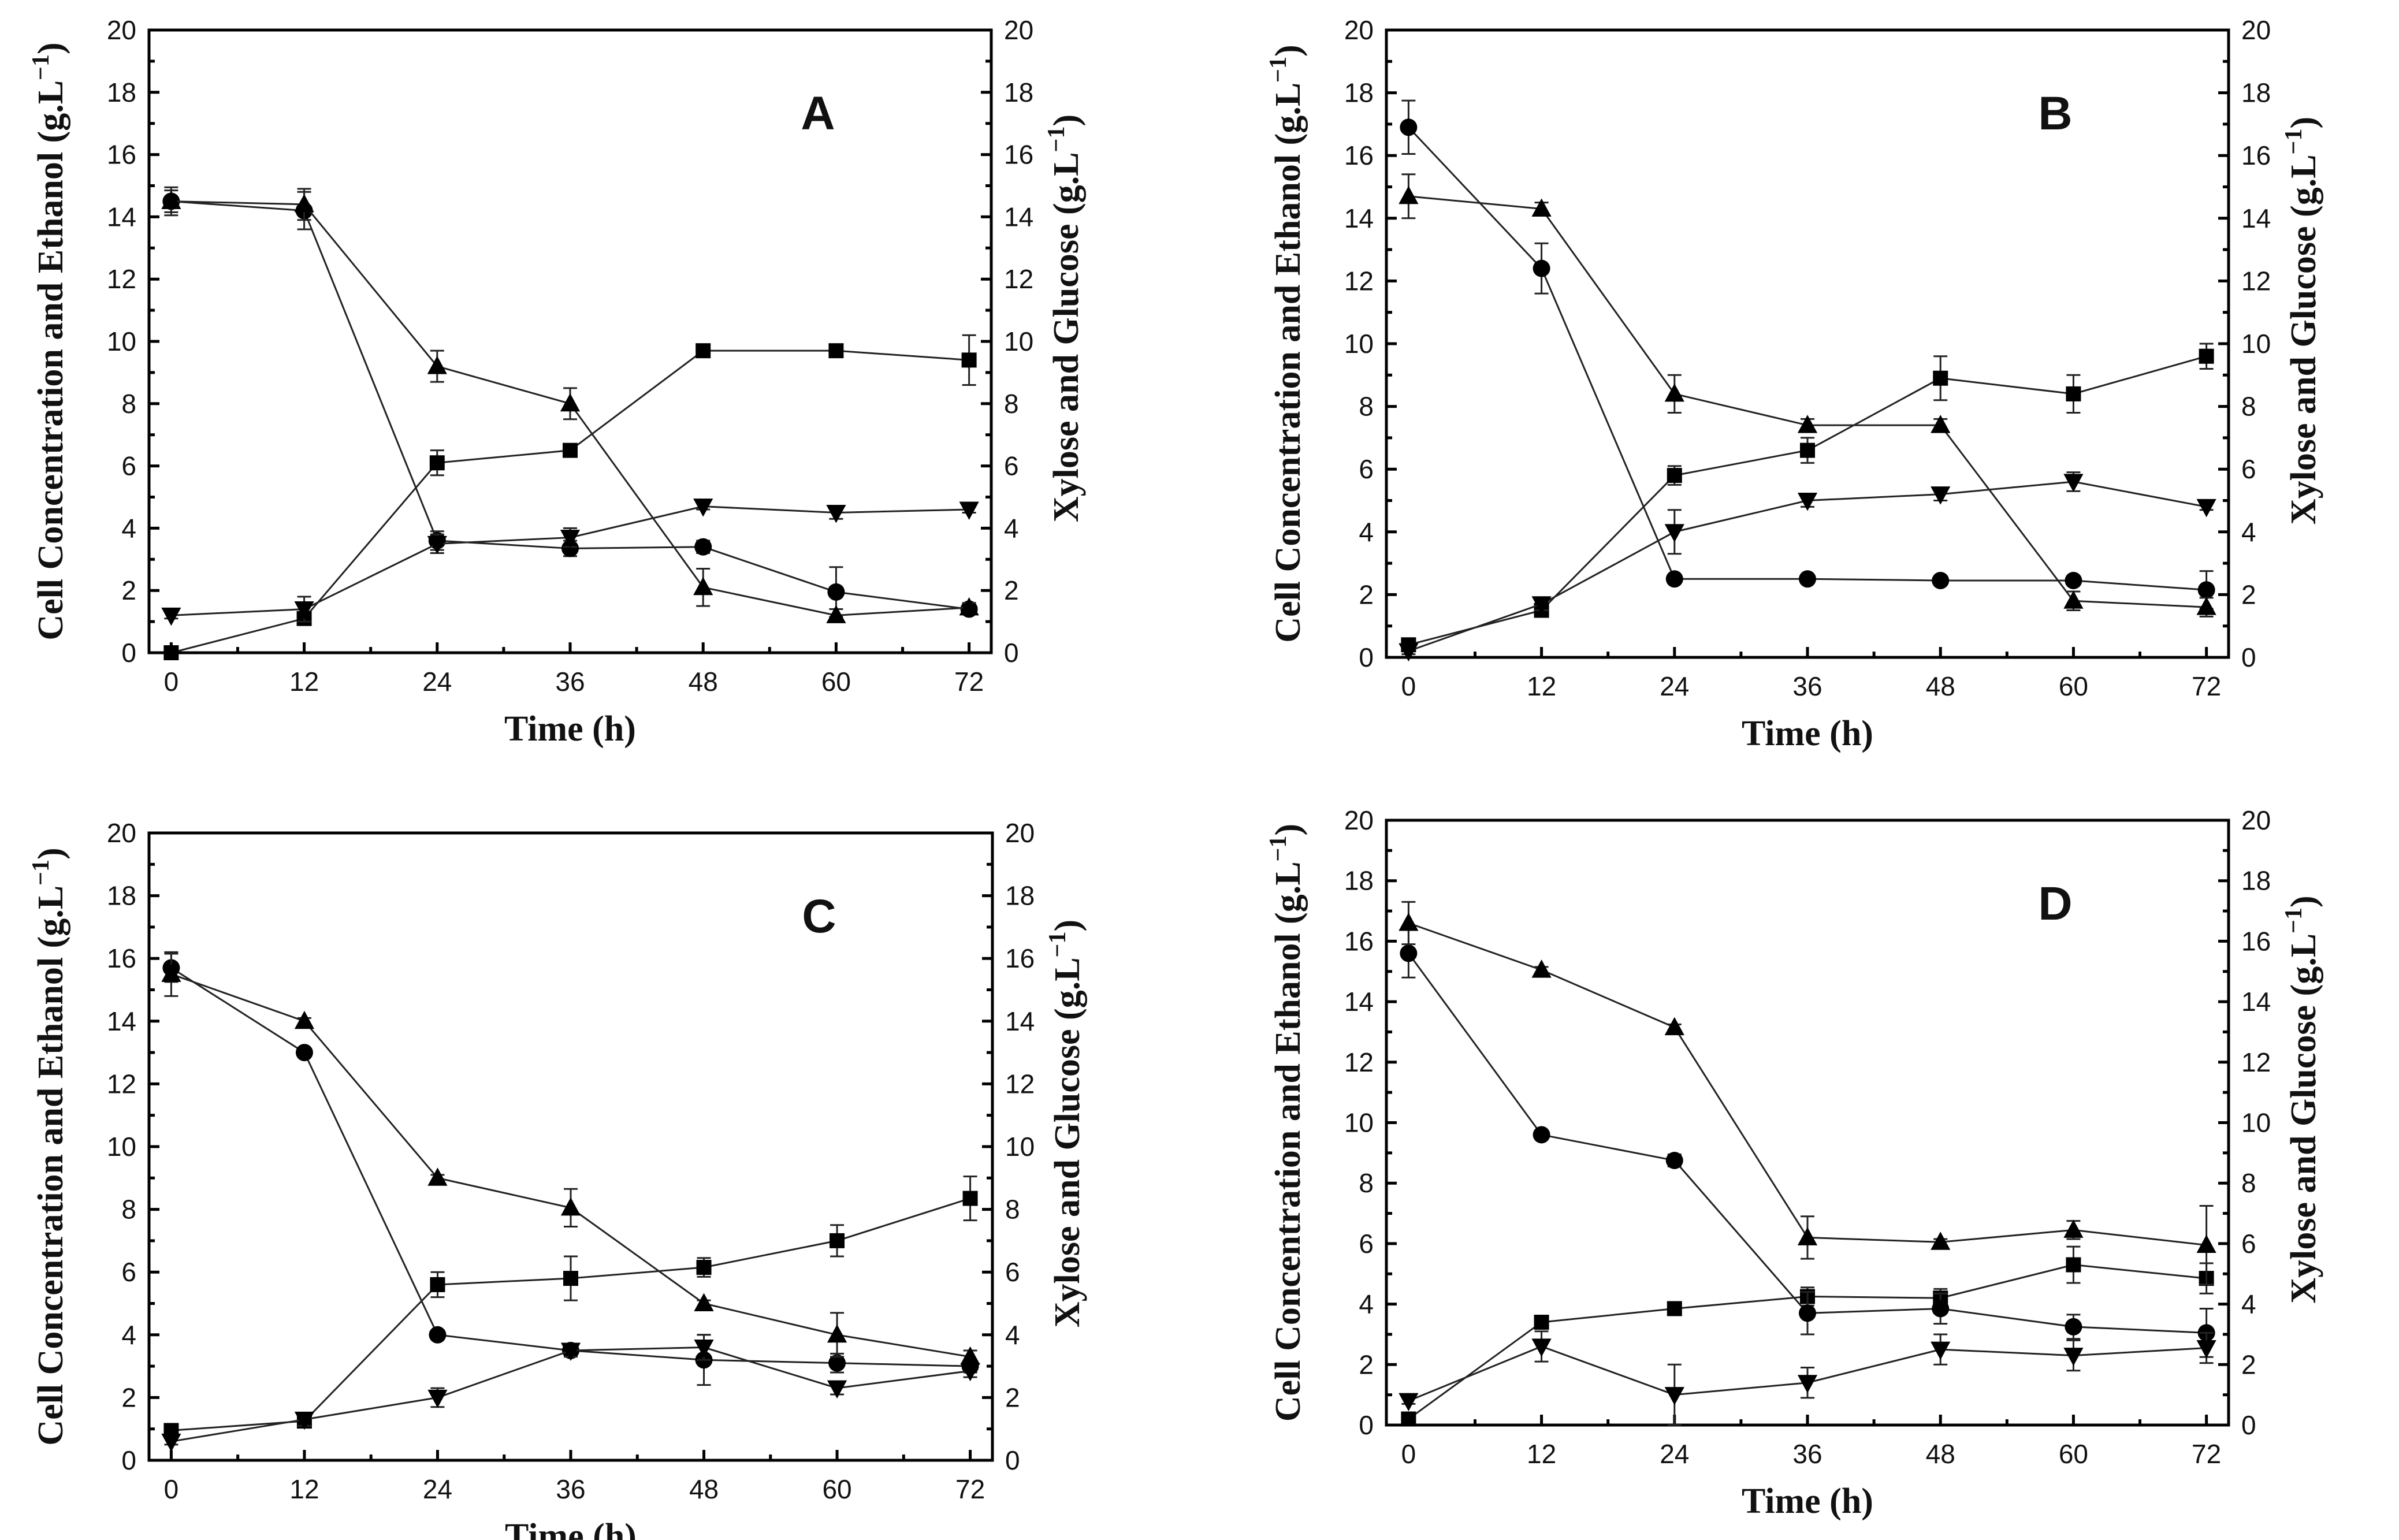  Describe the element at coordinates (304, 682) in the screenshot. I see `x-tick-label: 12` at that location.